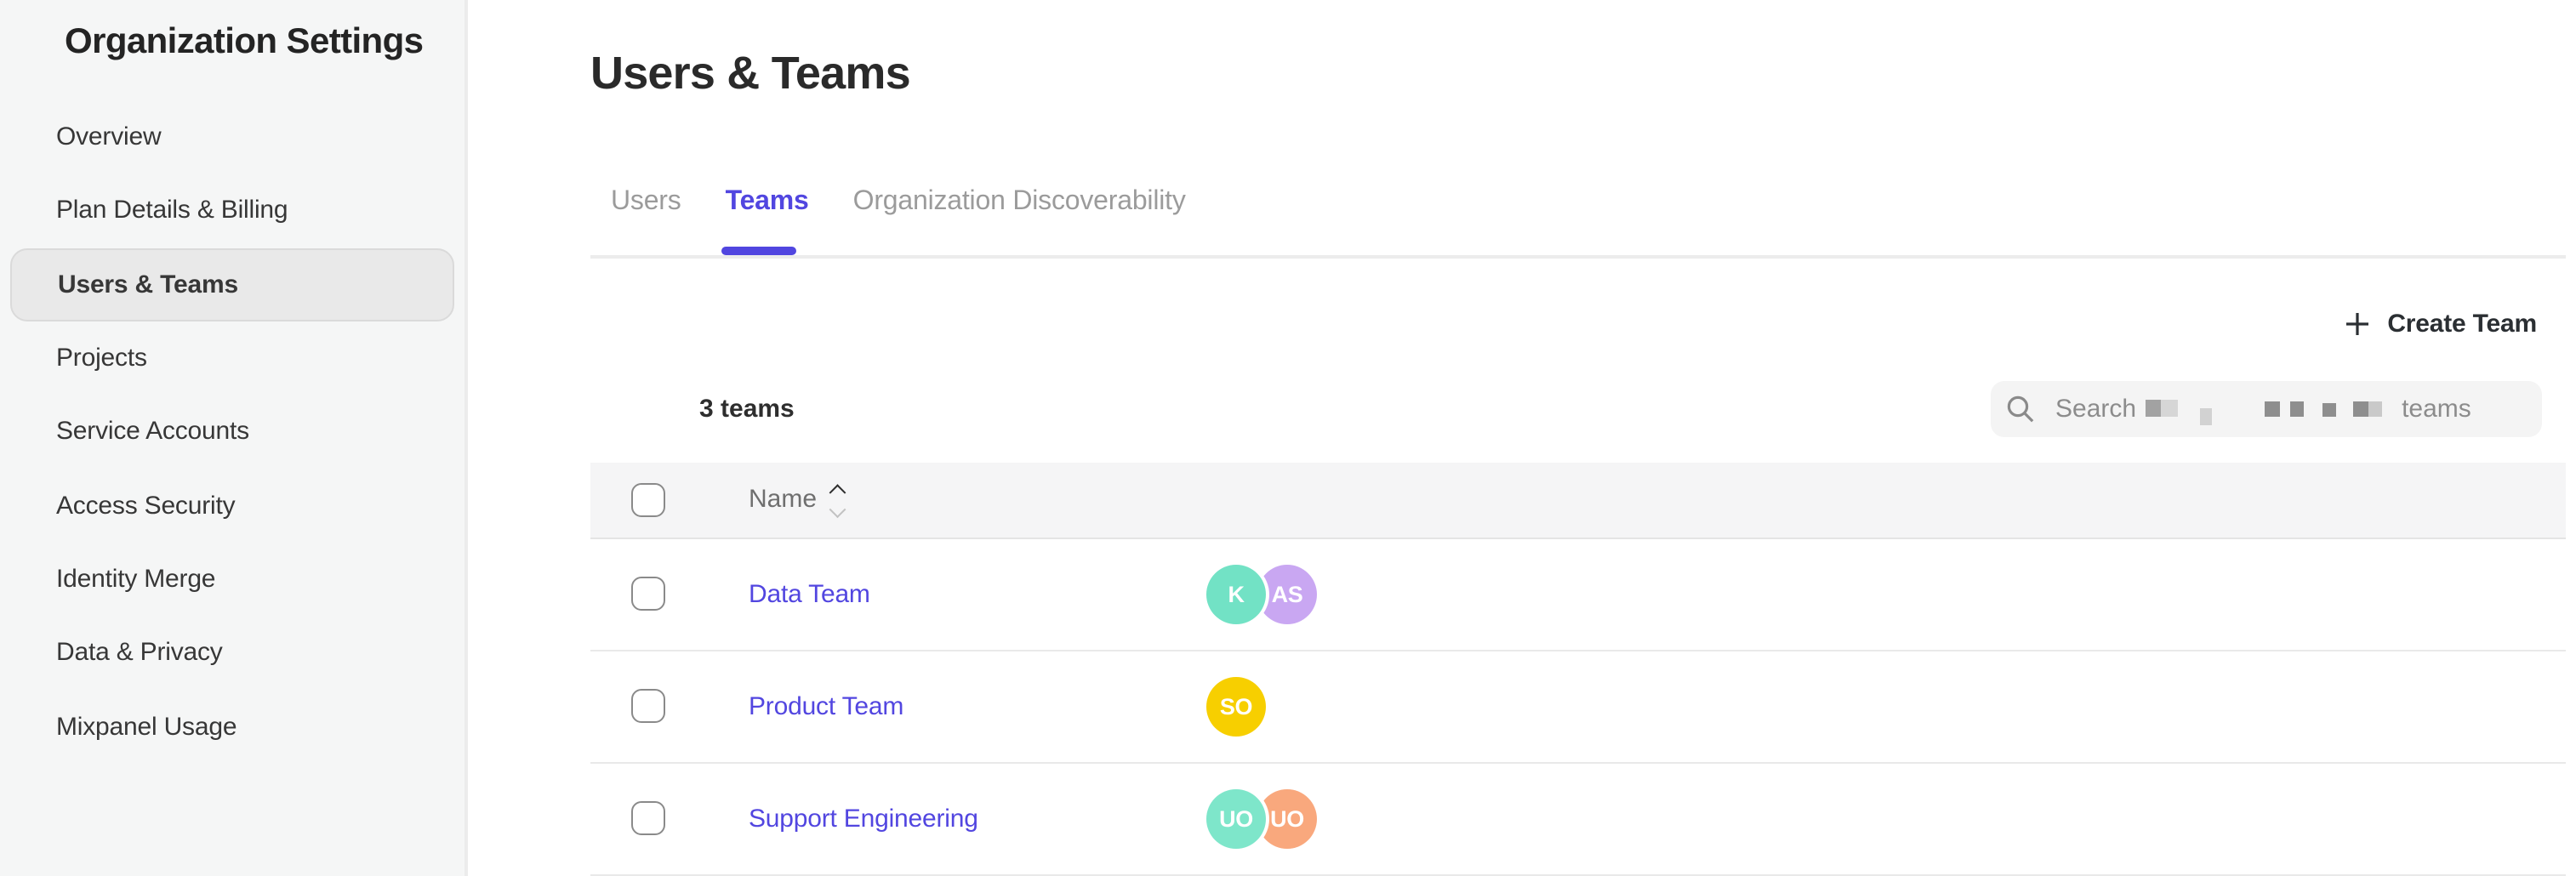 The image size is (2576, 876). I want to click on create-team-row: Create Team, so click(1578, 323).